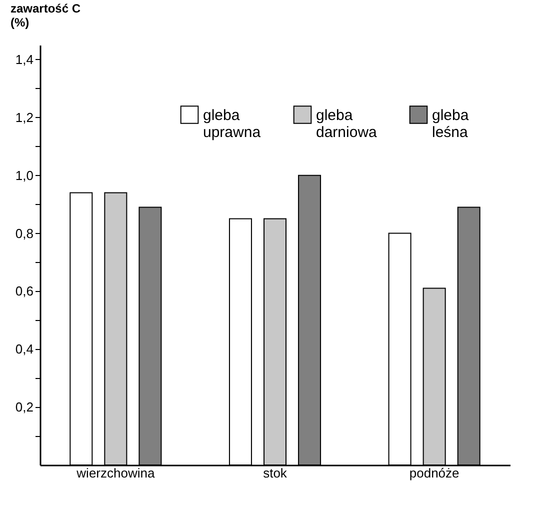 Image resolution: width=536 pixels, height=505 pixels. I want to click on y-tick-label: 0,2, so click(24, 407).